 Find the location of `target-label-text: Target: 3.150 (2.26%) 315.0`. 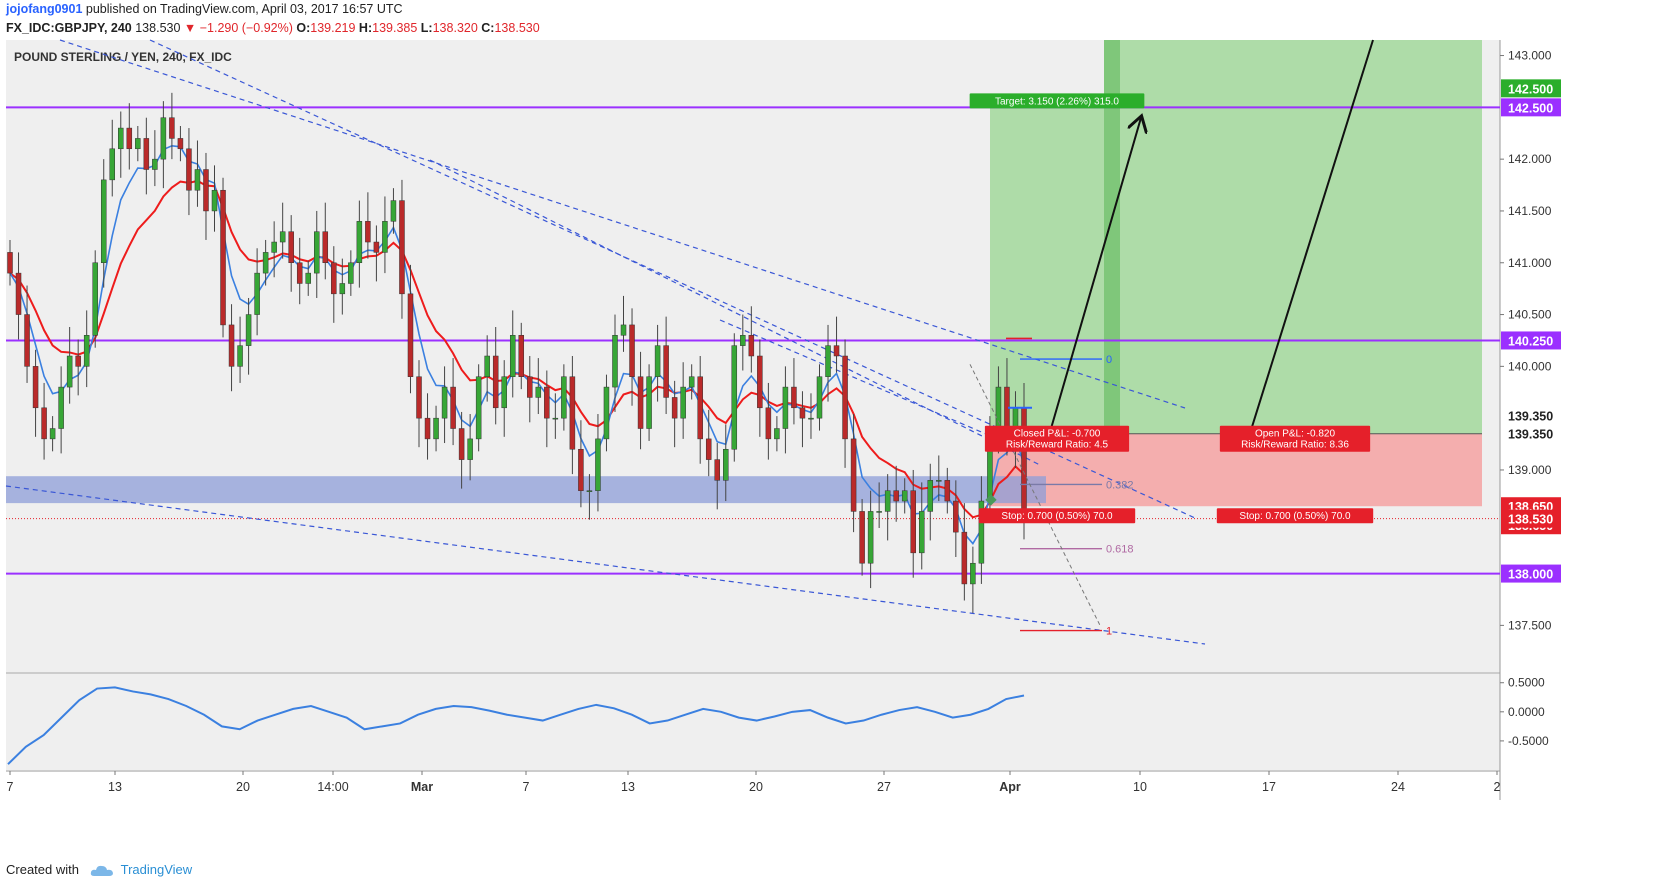

target-label-text: Target: 3.150 (2.26%) 315.0 is located at coordinates (1057, 101).